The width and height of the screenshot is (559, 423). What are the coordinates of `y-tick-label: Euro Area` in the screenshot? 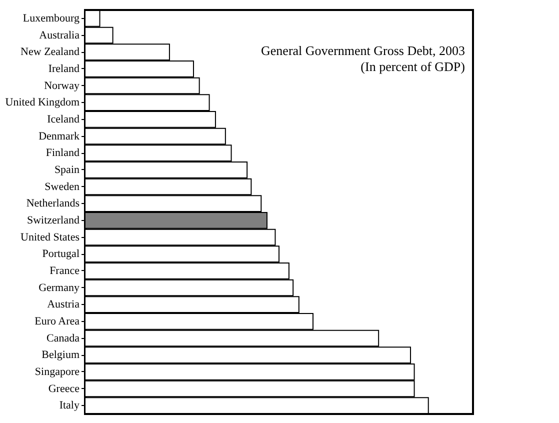 It's located at (57, 321).